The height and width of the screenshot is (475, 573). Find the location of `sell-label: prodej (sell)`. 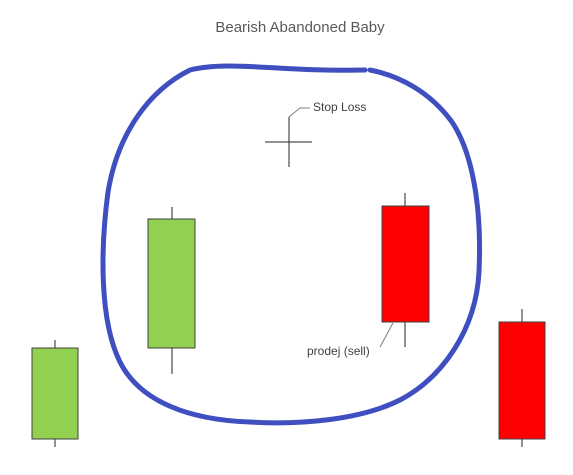

sell-label: prodej (sell) is located at coordinates (338, 351).